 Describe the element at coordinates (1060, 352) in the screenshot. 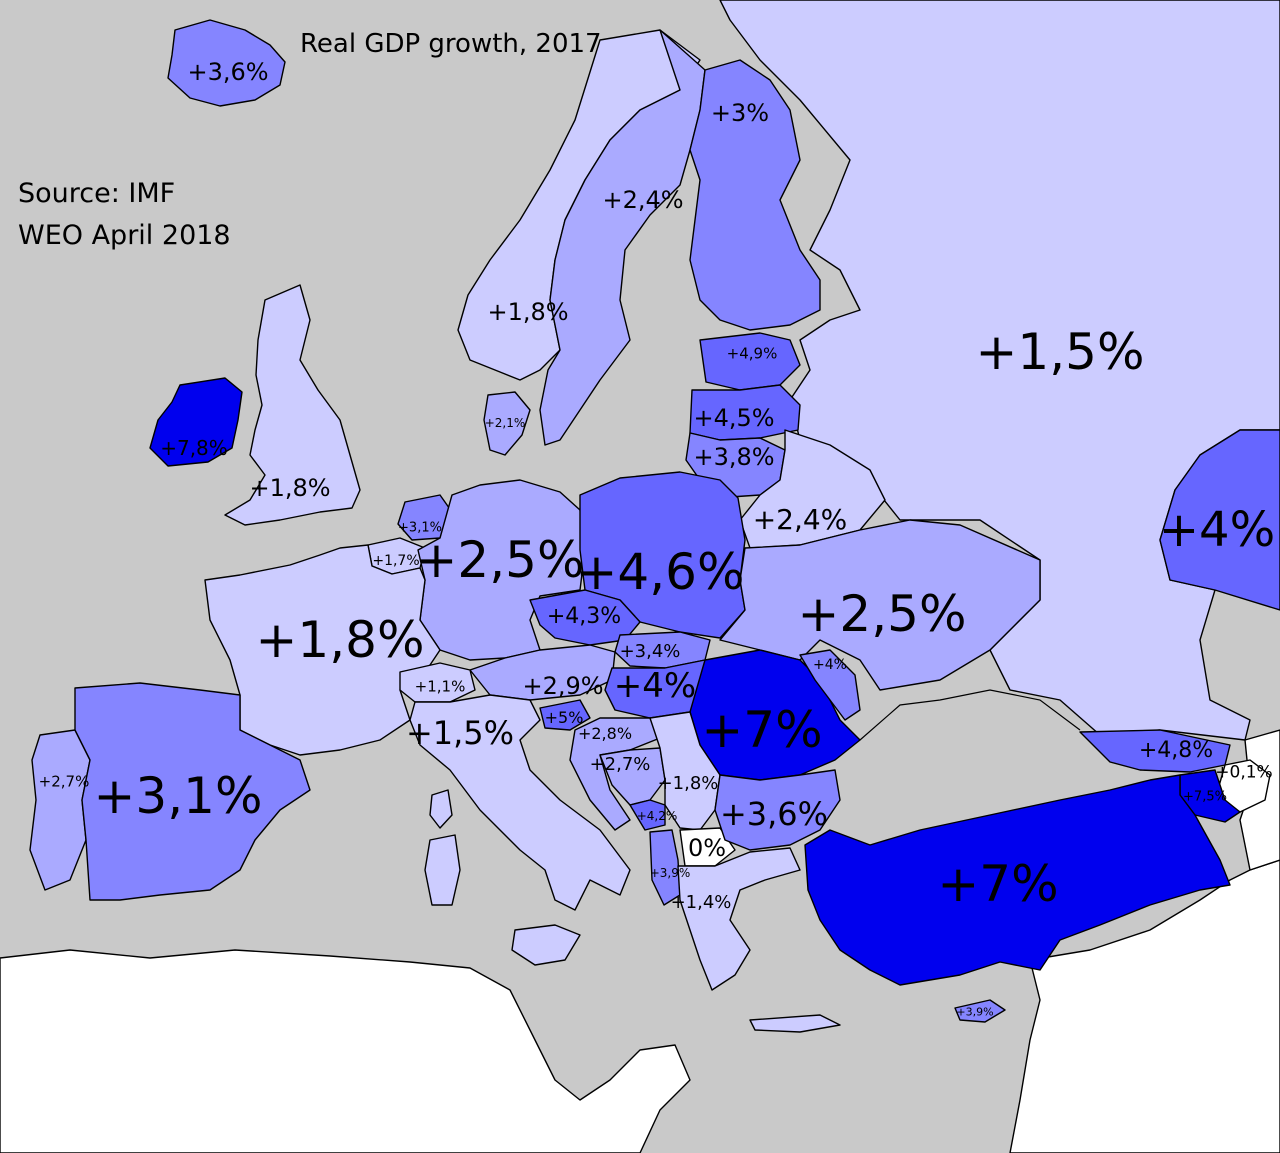

I see `label-russia: +1,5%` at that location.